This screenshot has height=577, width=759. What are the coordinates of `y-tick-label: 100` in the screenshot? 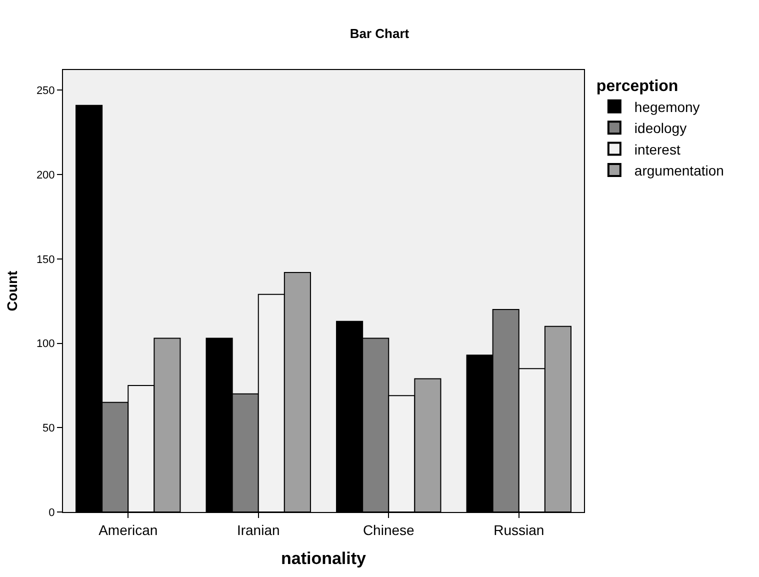 It's located at (45, 344).